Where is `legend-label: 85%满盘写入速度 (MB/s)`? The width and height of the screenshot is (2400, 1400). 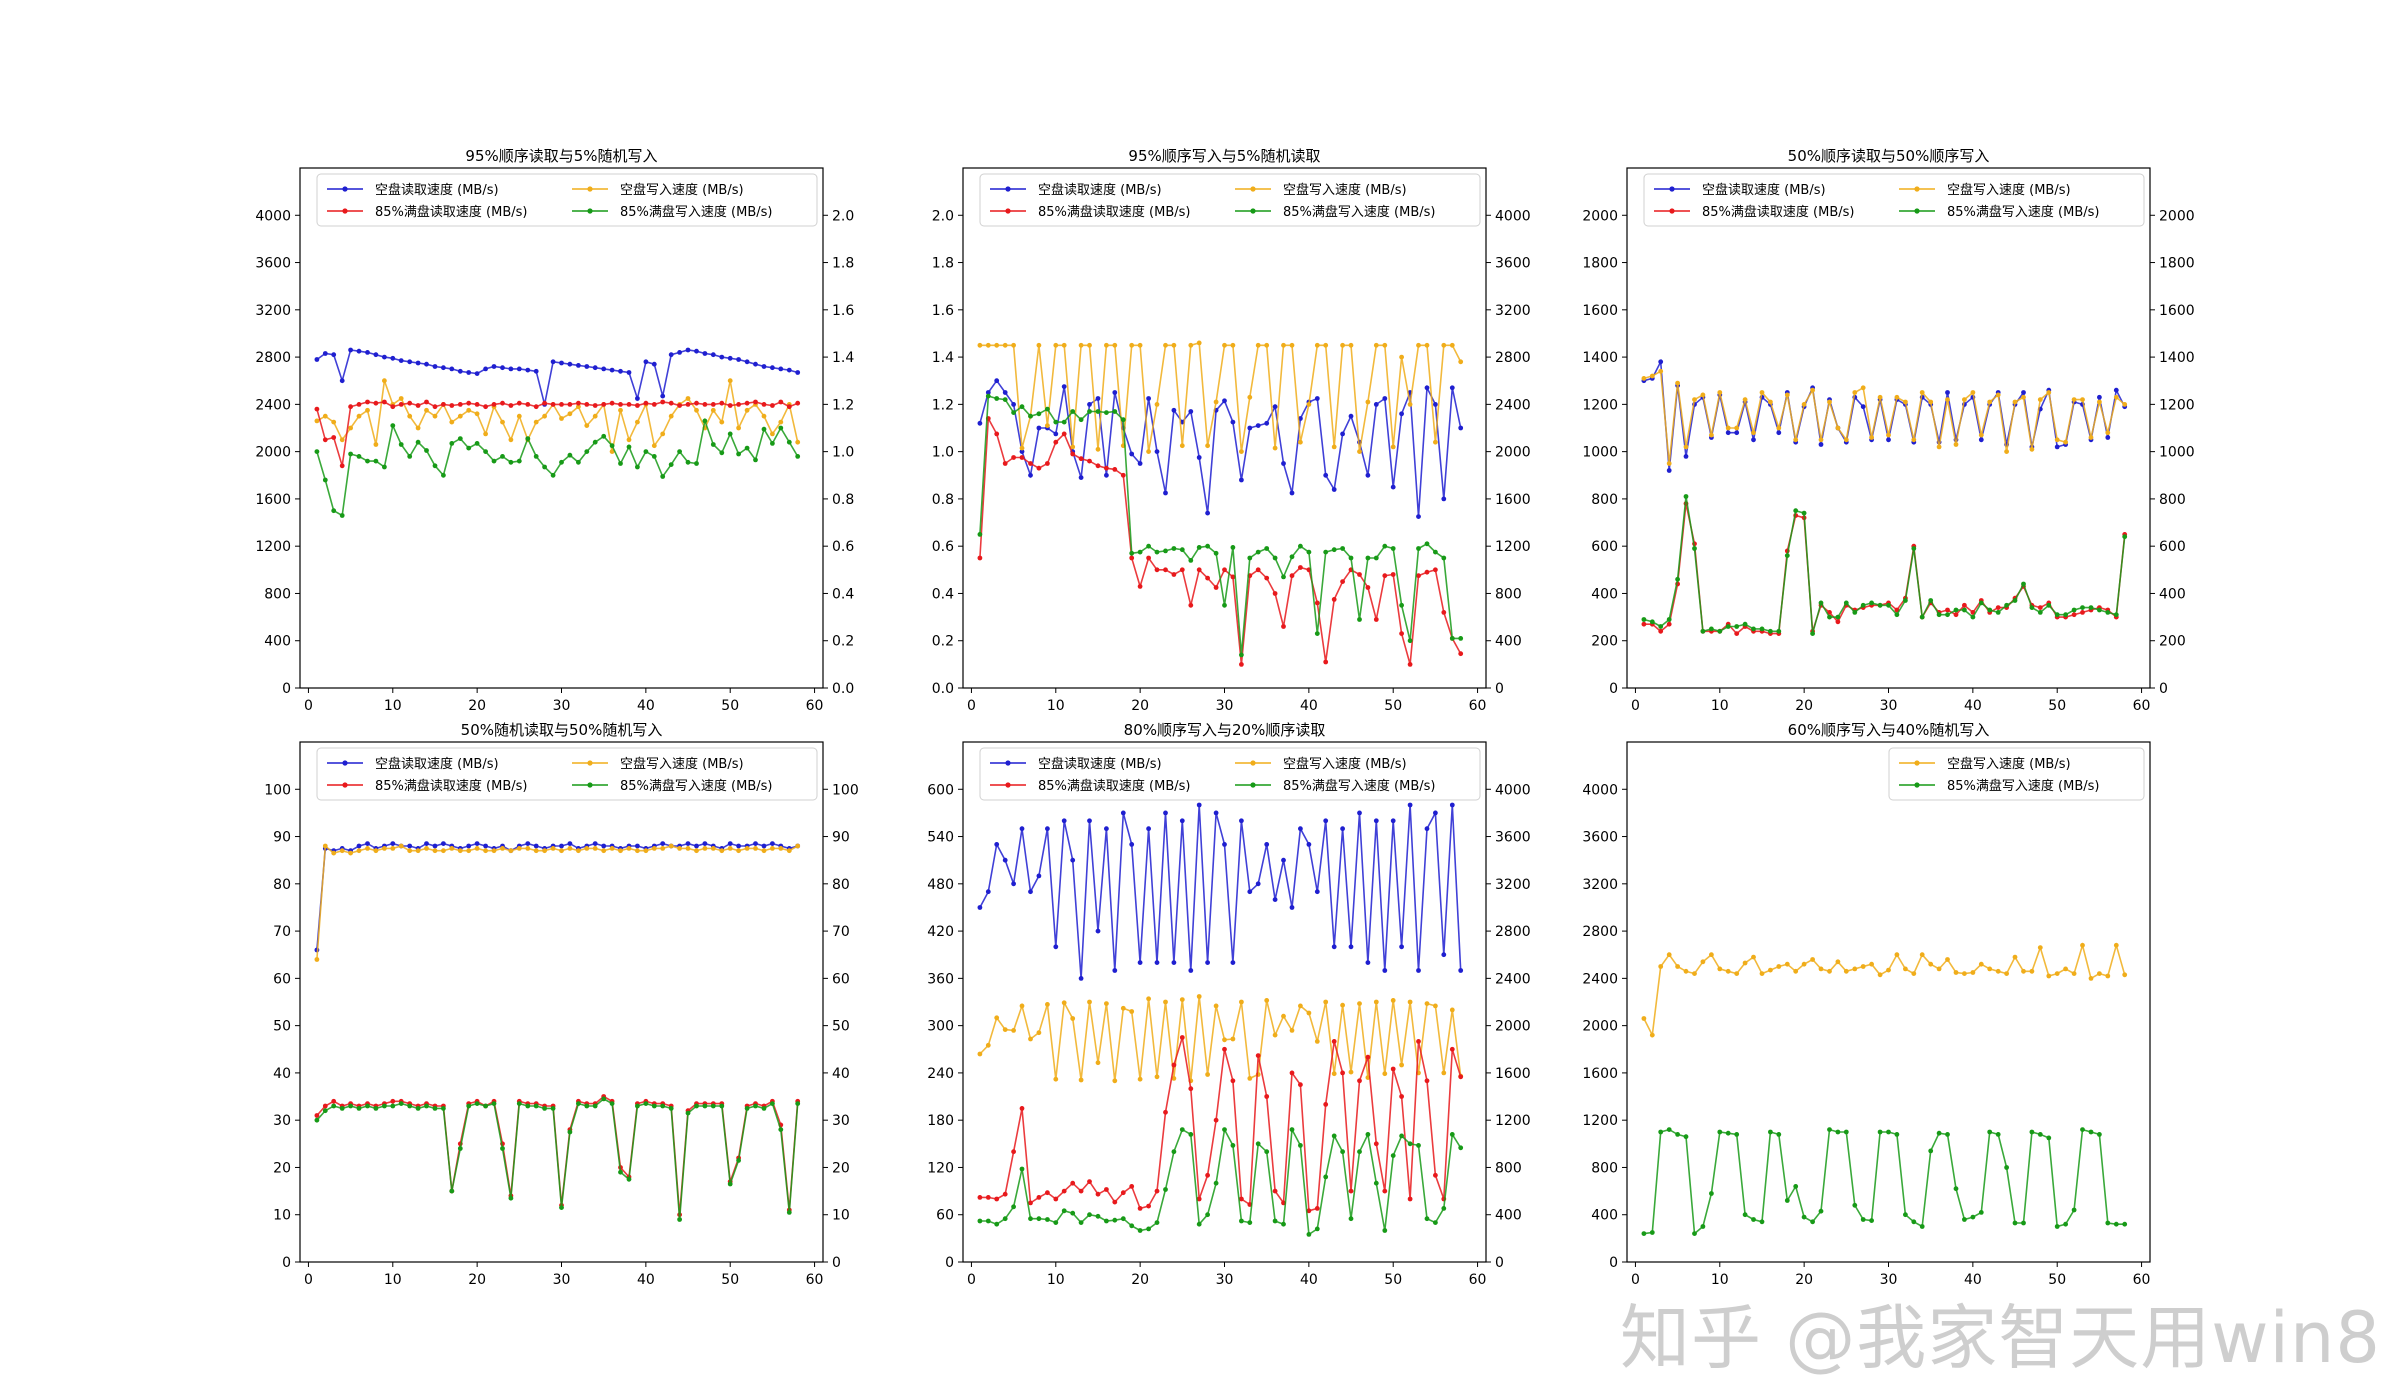
legend-label: 85%满盘写入速度 (MB/s) is located at coordinates (1359, 786).